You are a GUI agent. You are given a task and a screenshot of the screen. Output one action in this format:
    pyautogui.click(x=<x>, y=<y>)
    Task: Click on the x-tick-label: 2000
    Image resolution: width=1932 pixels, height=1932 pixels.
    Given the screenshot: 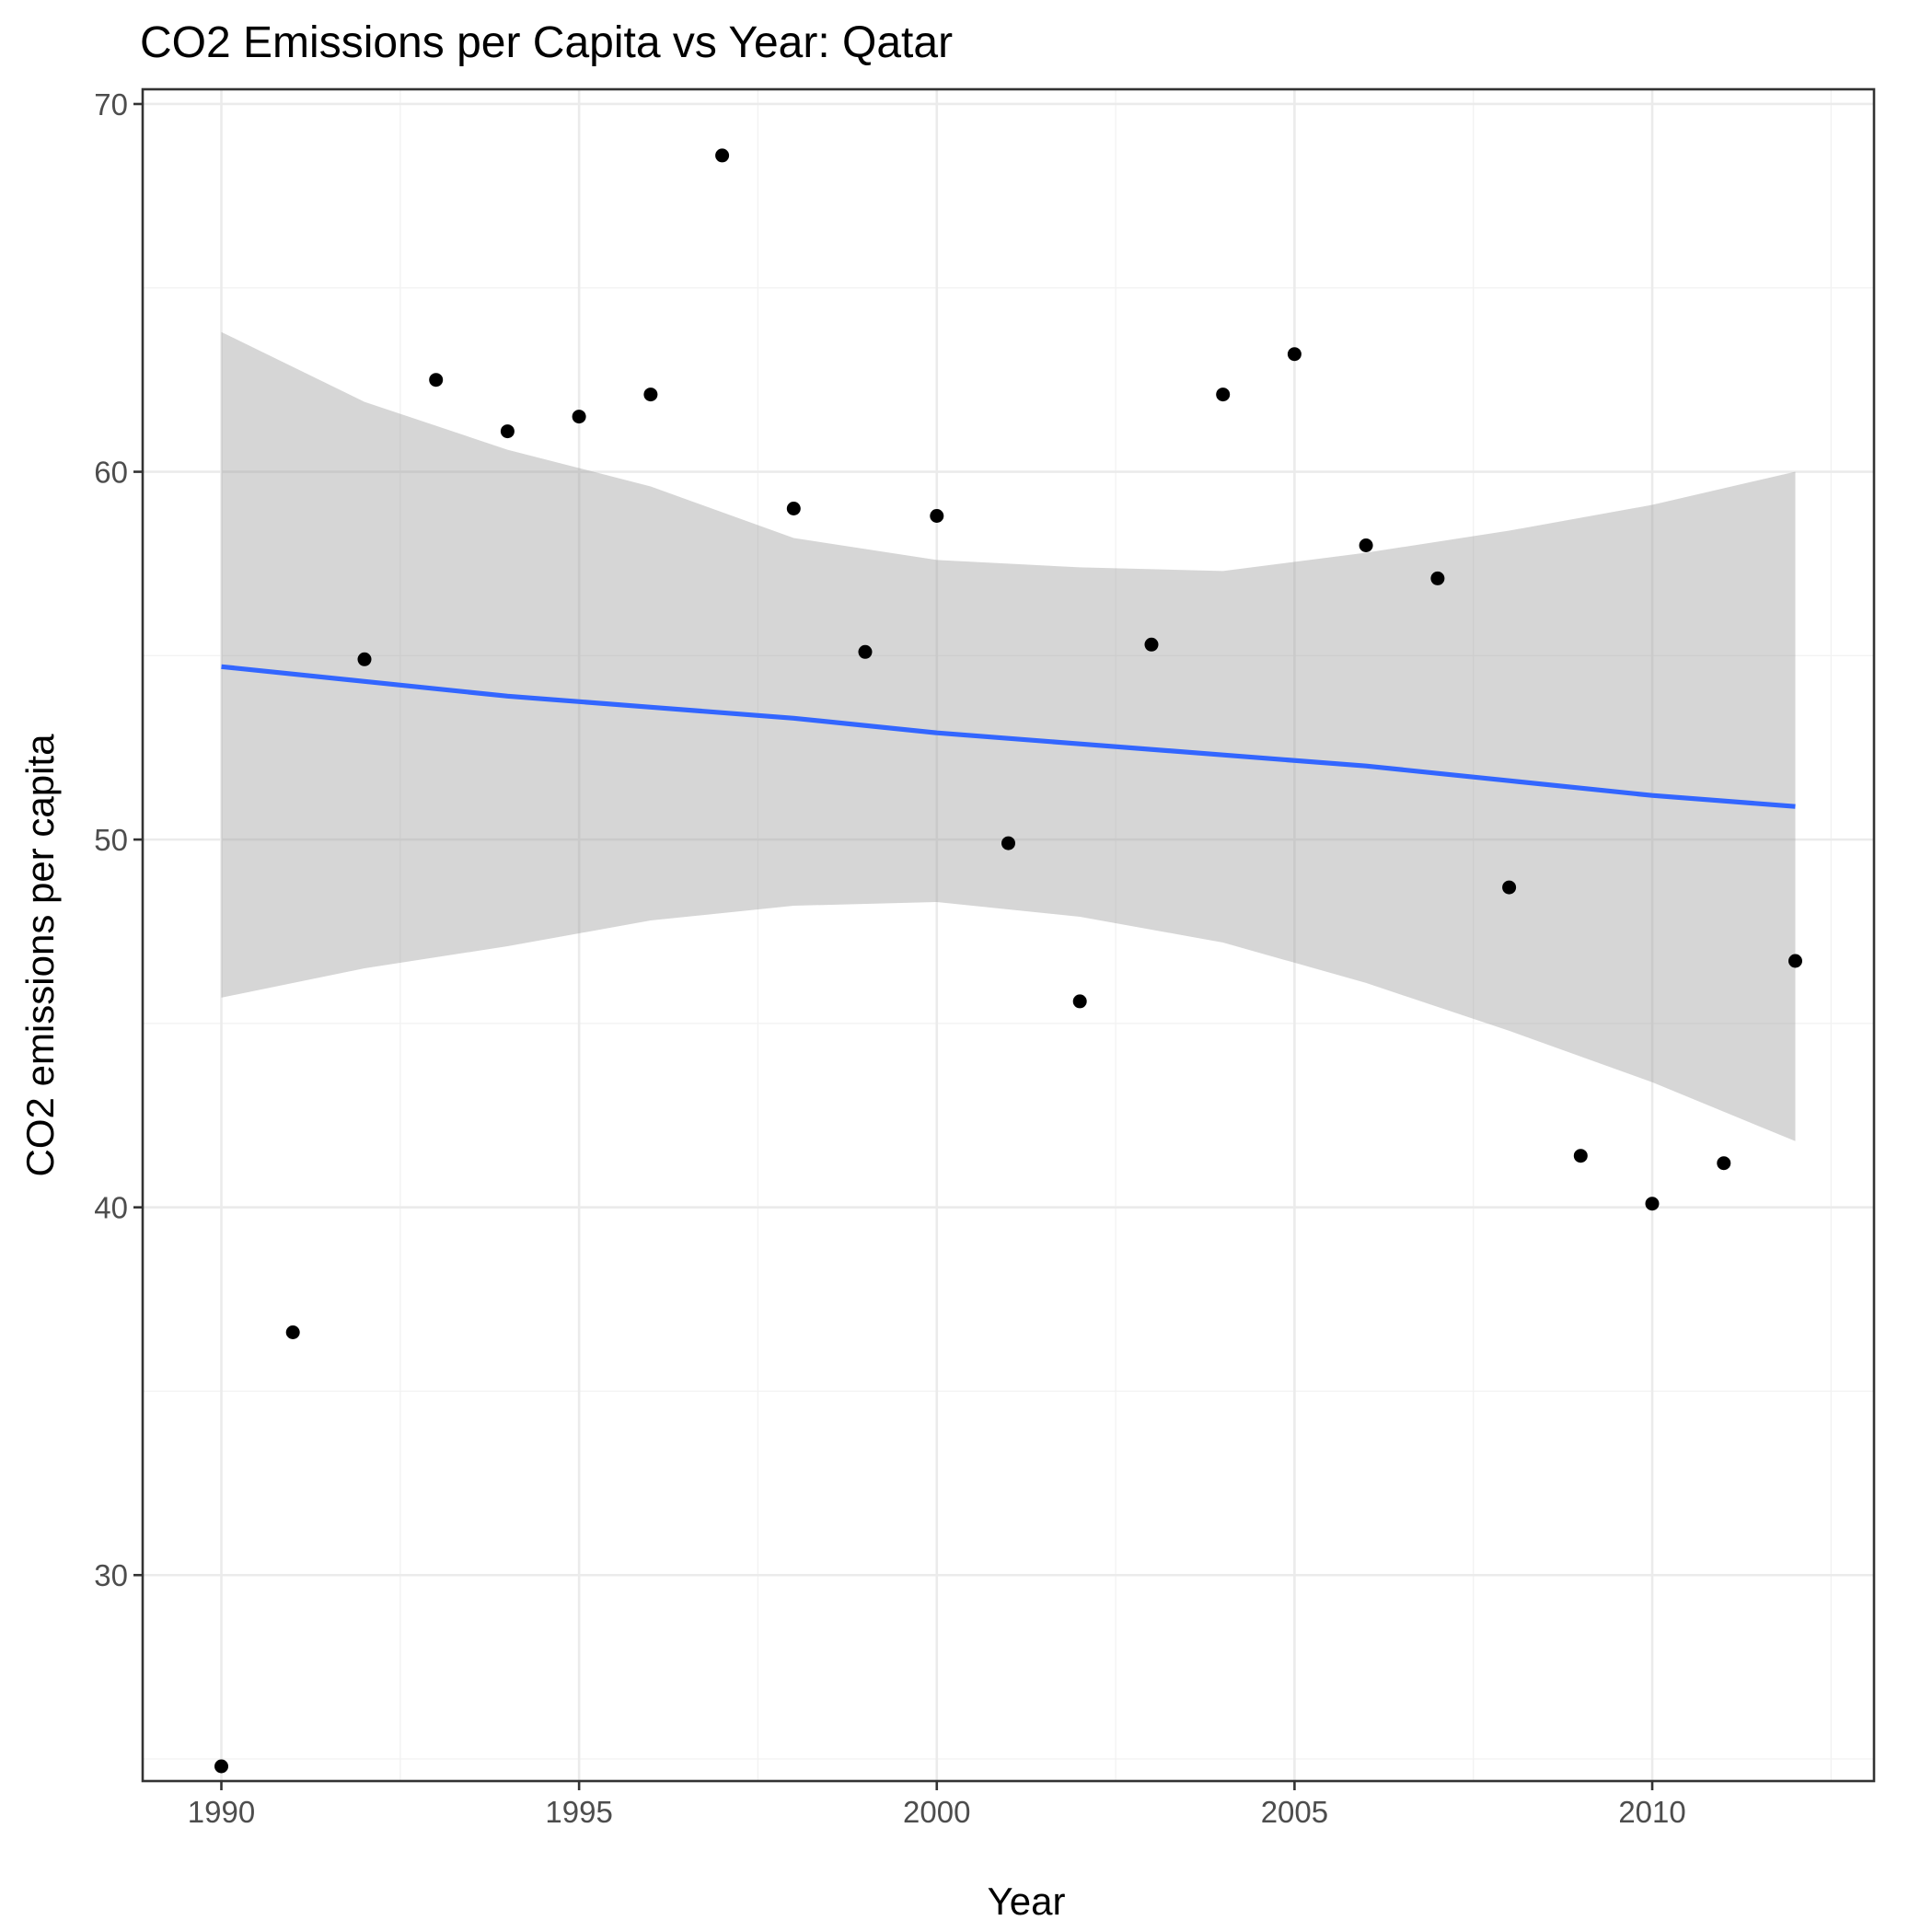 What is the action you would take?
    pyautogui.click(x=937, y=1812)
    